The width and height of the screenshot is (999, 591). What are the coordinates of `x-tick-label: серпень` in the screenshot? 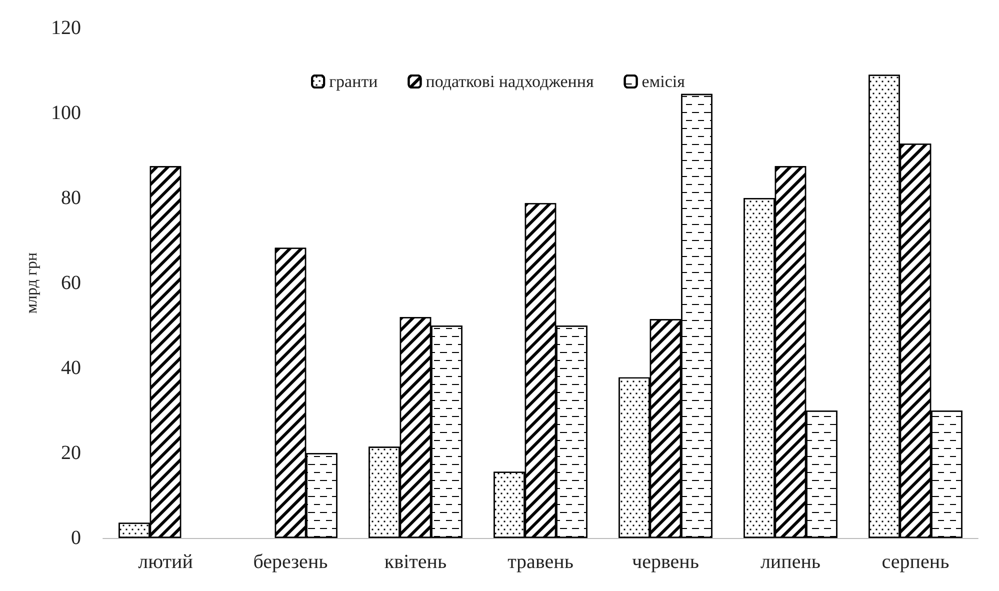 It's located at (916, 562).